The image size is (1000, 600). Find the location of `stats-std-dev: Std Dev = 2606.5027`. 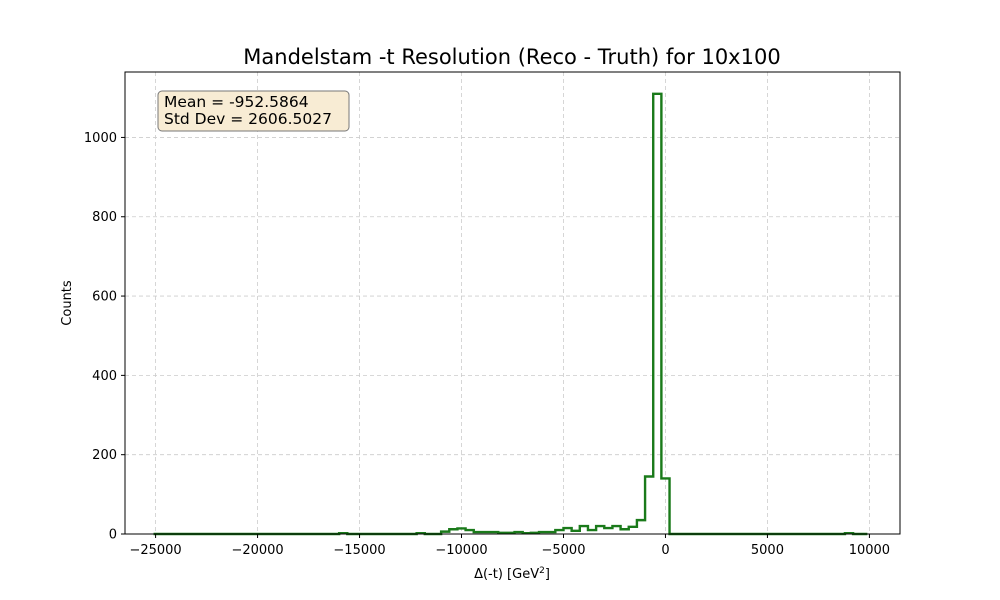

stats-std-dev: Std Dev = 2606.5027 is located at coordinates (248, 119).